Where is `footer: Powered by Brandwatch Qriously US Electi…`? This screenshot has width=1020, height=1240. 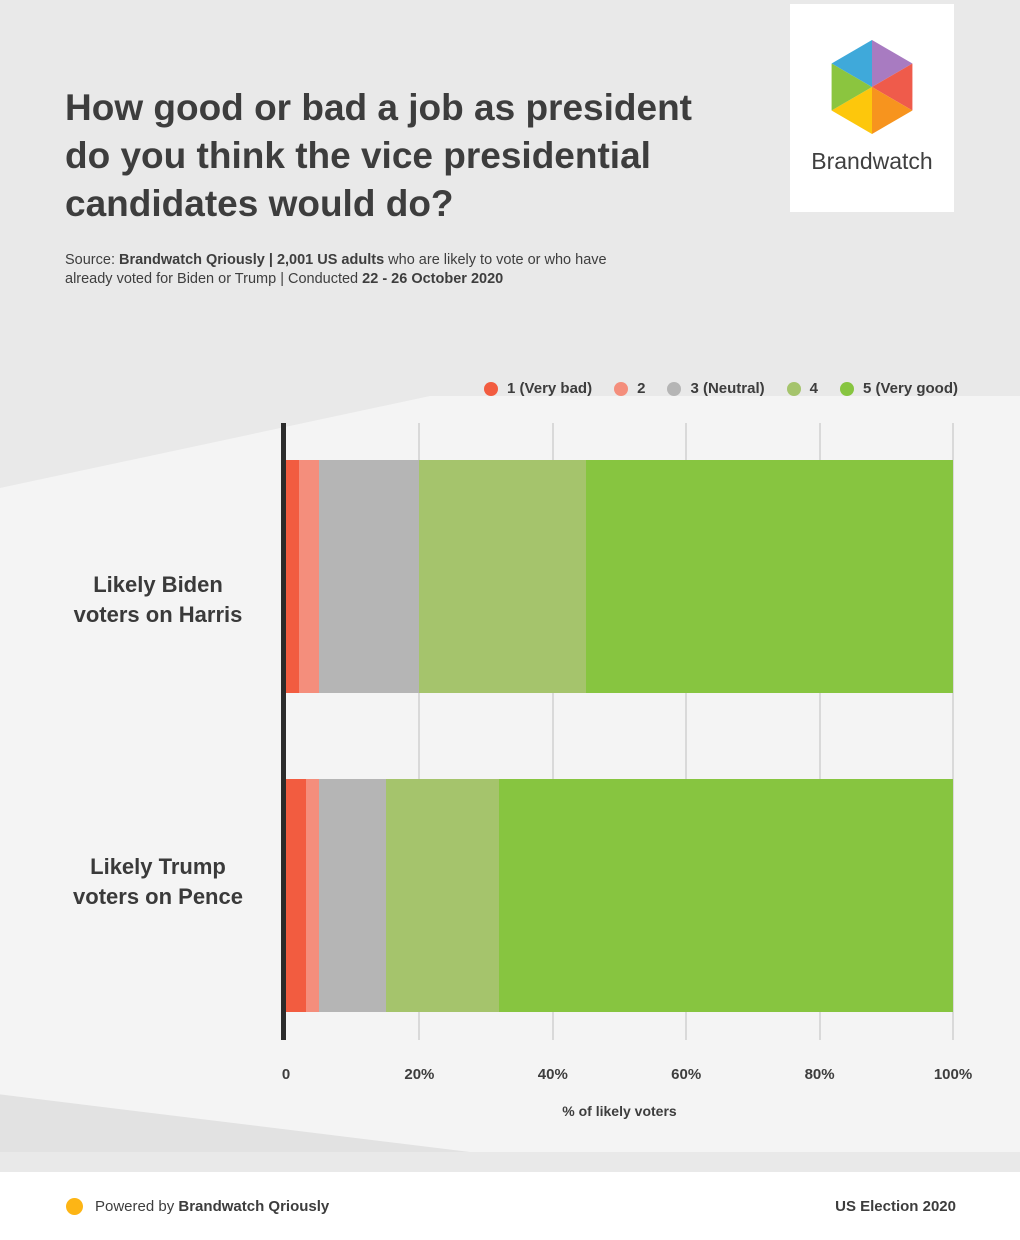
footer: Powered by Brandwatch Qriously US Electi… is located at coordinates (510, 1206).